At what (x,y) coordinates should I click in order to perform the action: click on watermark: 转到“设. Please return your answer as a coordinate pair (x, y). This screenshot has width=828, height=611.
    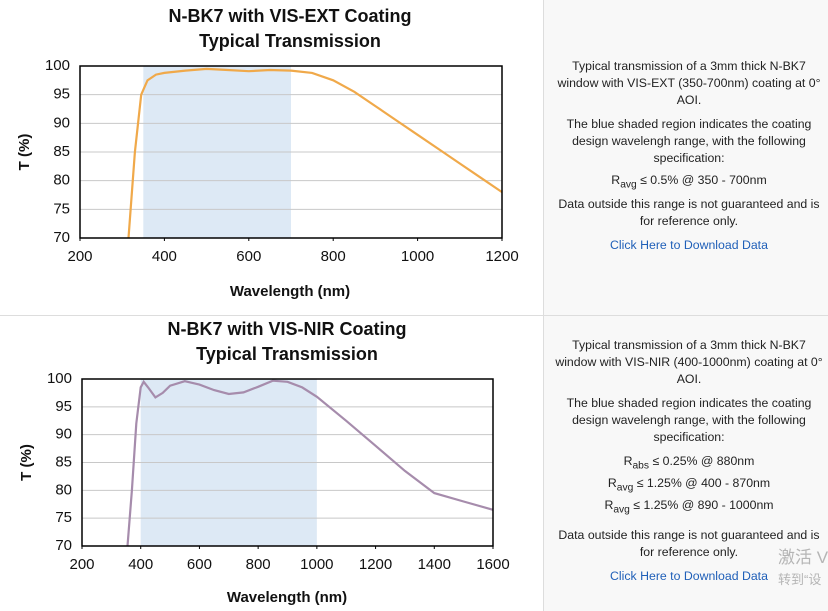
    Looking at the image, I should click on (800, 579).